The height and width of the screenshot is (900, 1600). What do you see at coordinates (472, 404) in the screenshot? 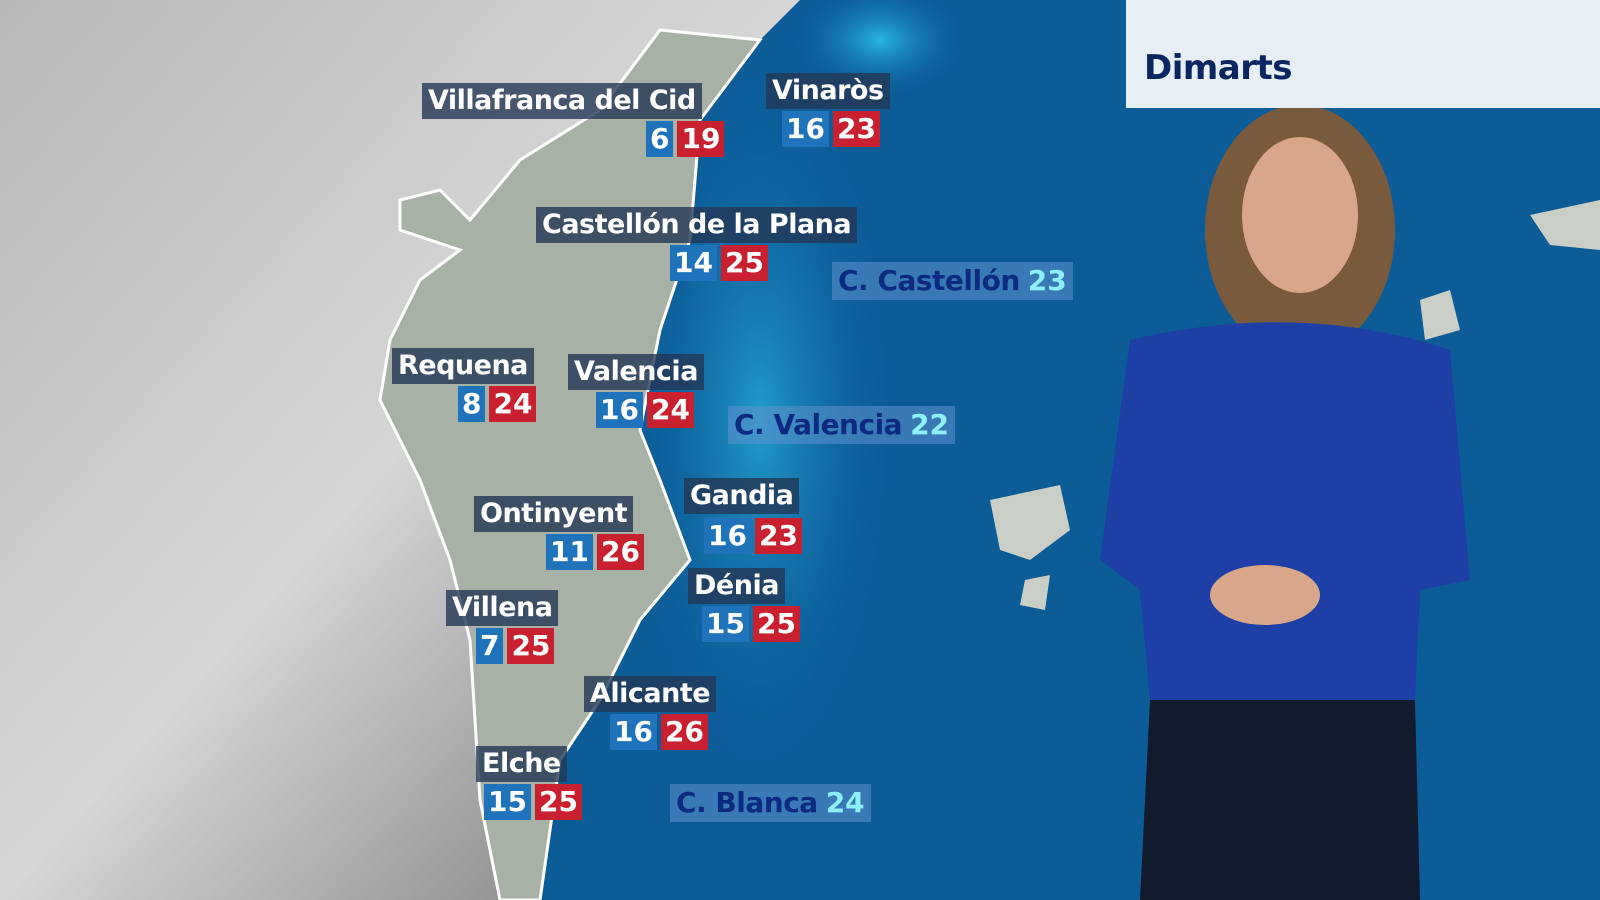
I see `min-temp: 8` at bounding box center [472, 404].